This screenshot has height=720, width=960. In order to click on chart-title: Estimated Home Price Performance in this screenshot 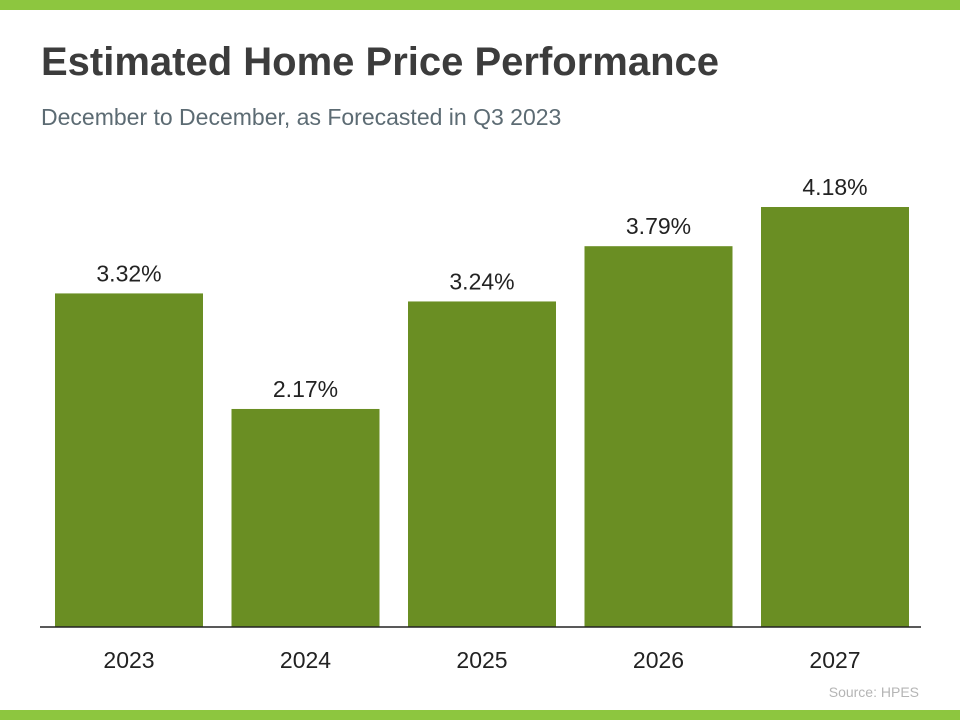, I will do `click(380, 62)`.